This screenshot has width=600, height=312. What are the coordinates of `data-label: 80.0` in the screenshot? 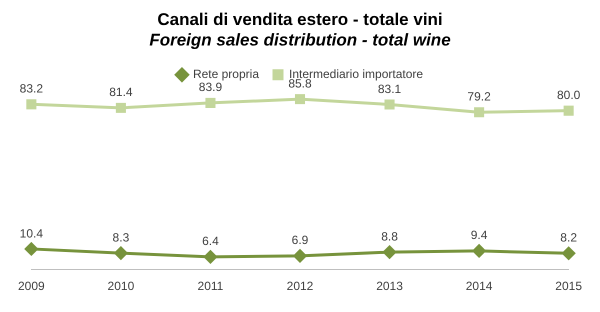 It's located at (568, 95).